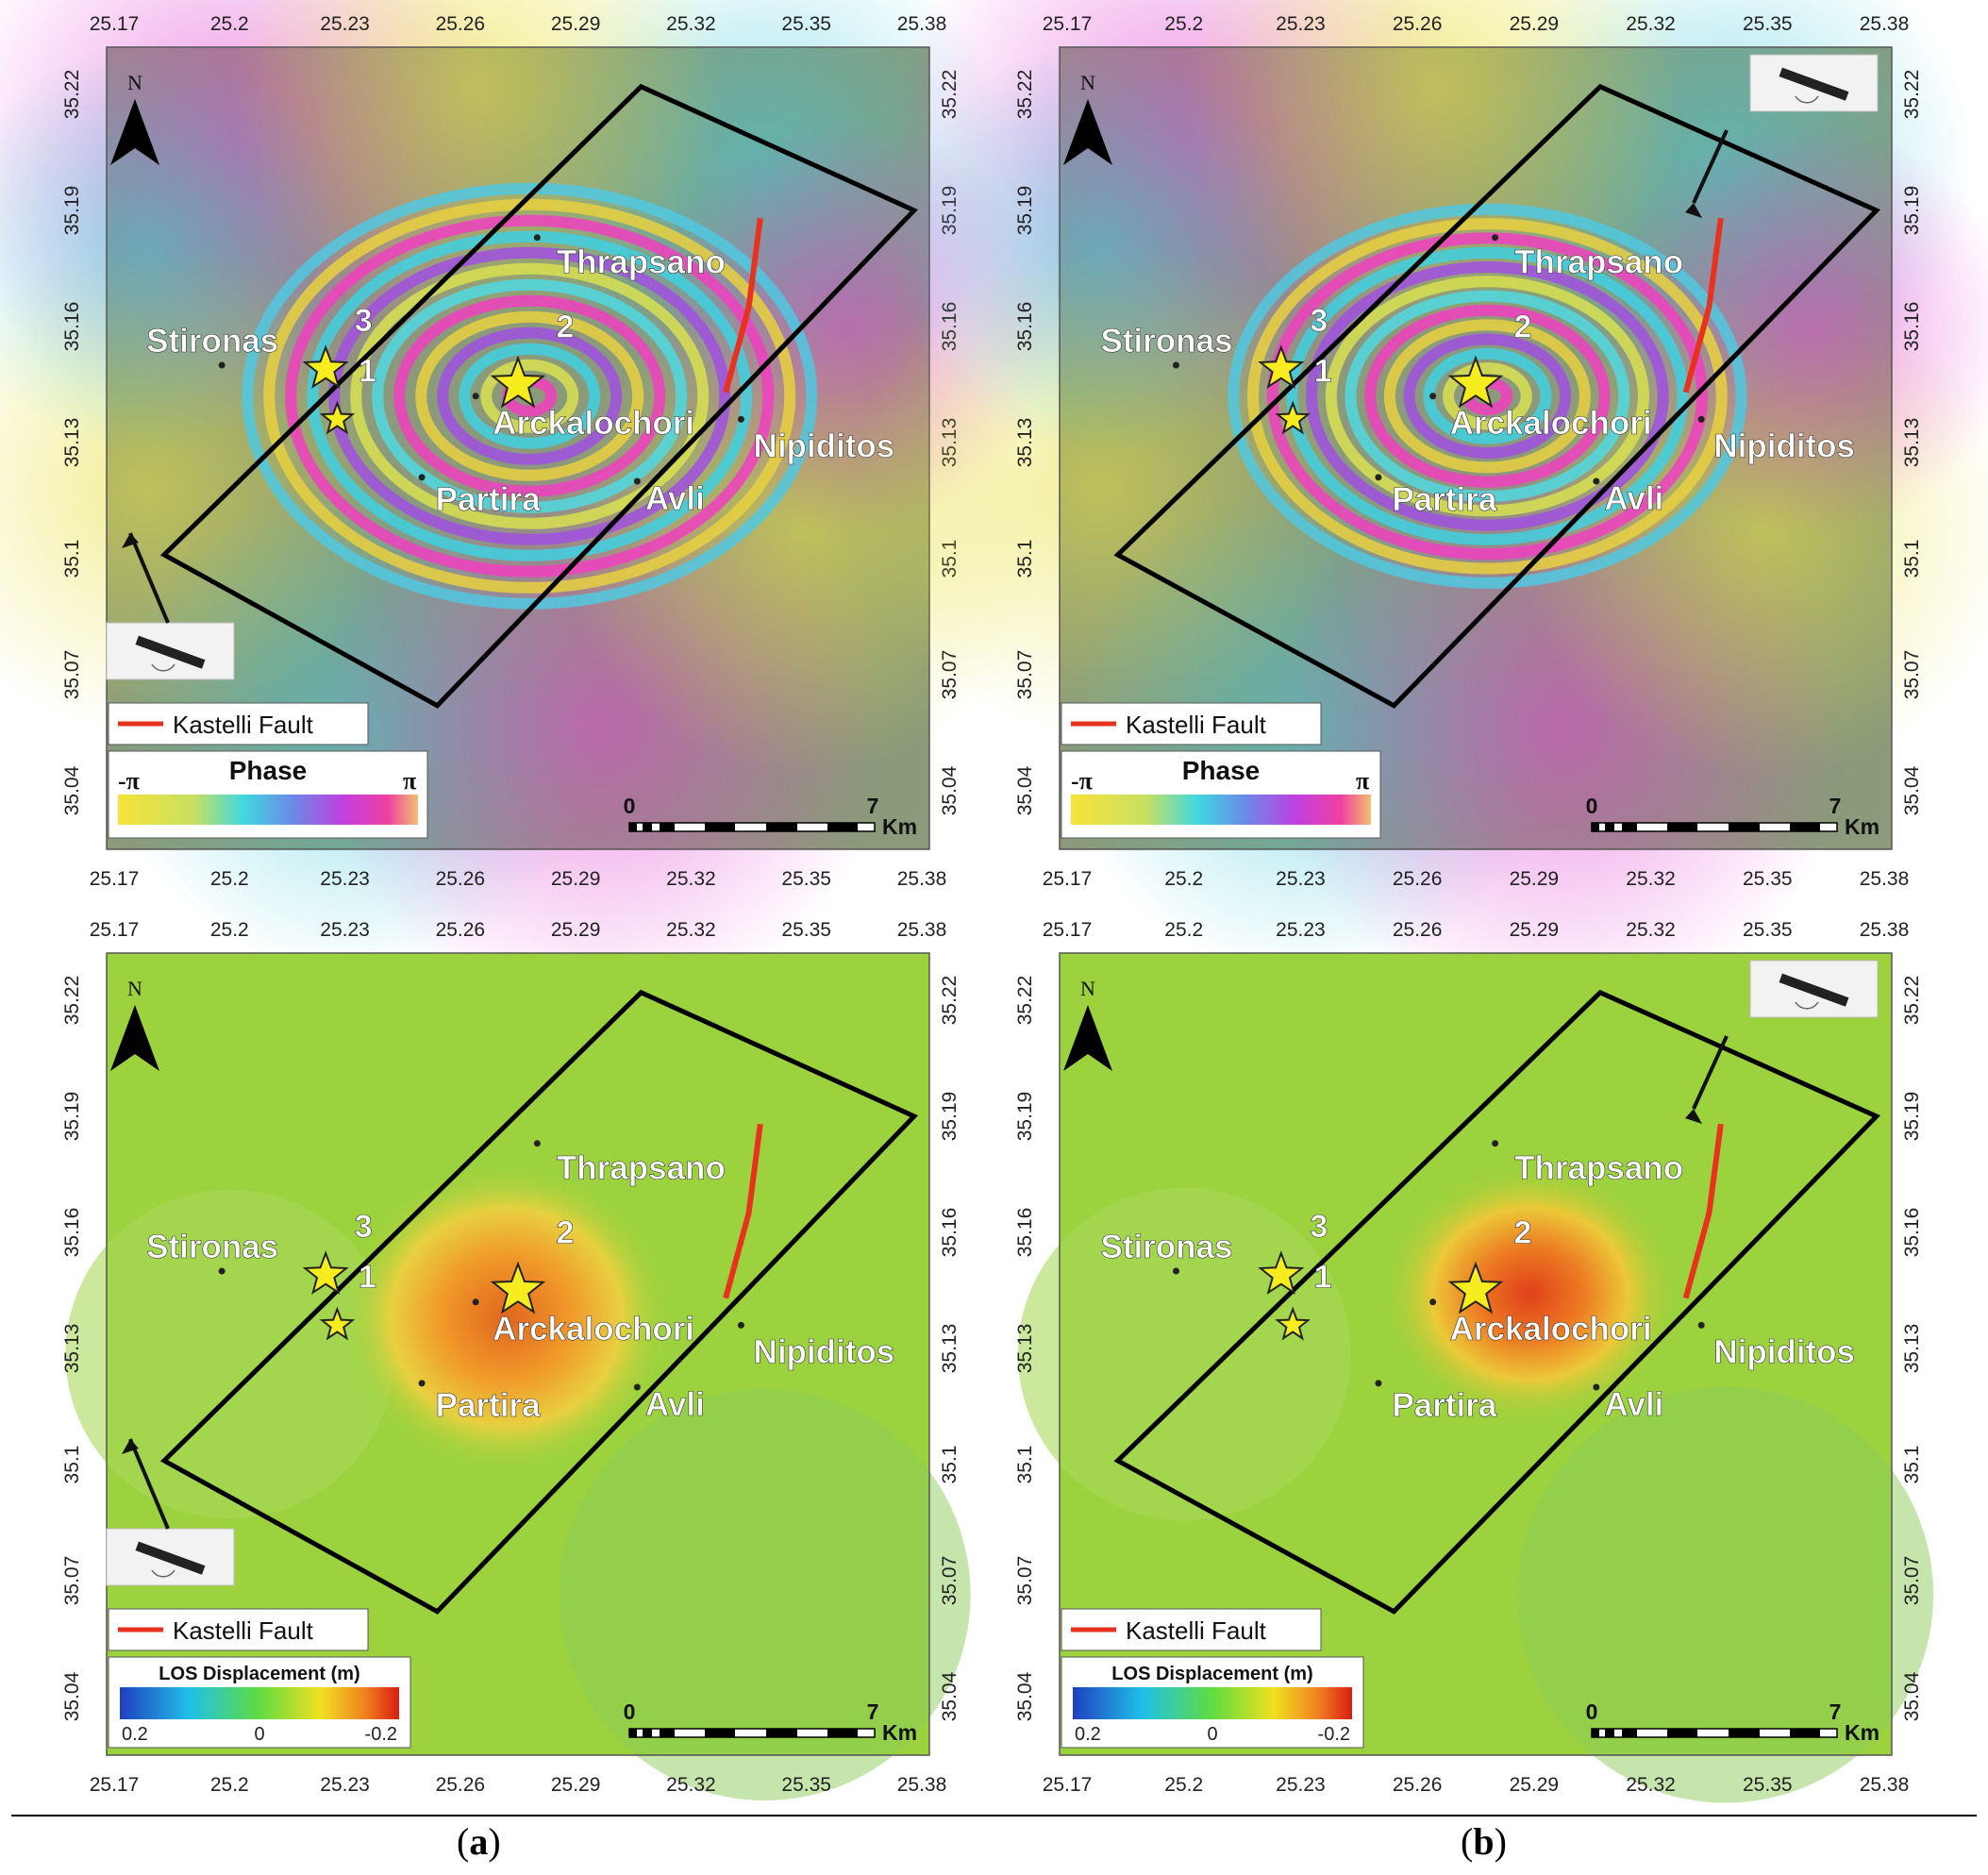  What do you see at coordinates (1362, 781) in the screenshot?
I see `phase-legend-max: π` at bounding box center [1362, 781].